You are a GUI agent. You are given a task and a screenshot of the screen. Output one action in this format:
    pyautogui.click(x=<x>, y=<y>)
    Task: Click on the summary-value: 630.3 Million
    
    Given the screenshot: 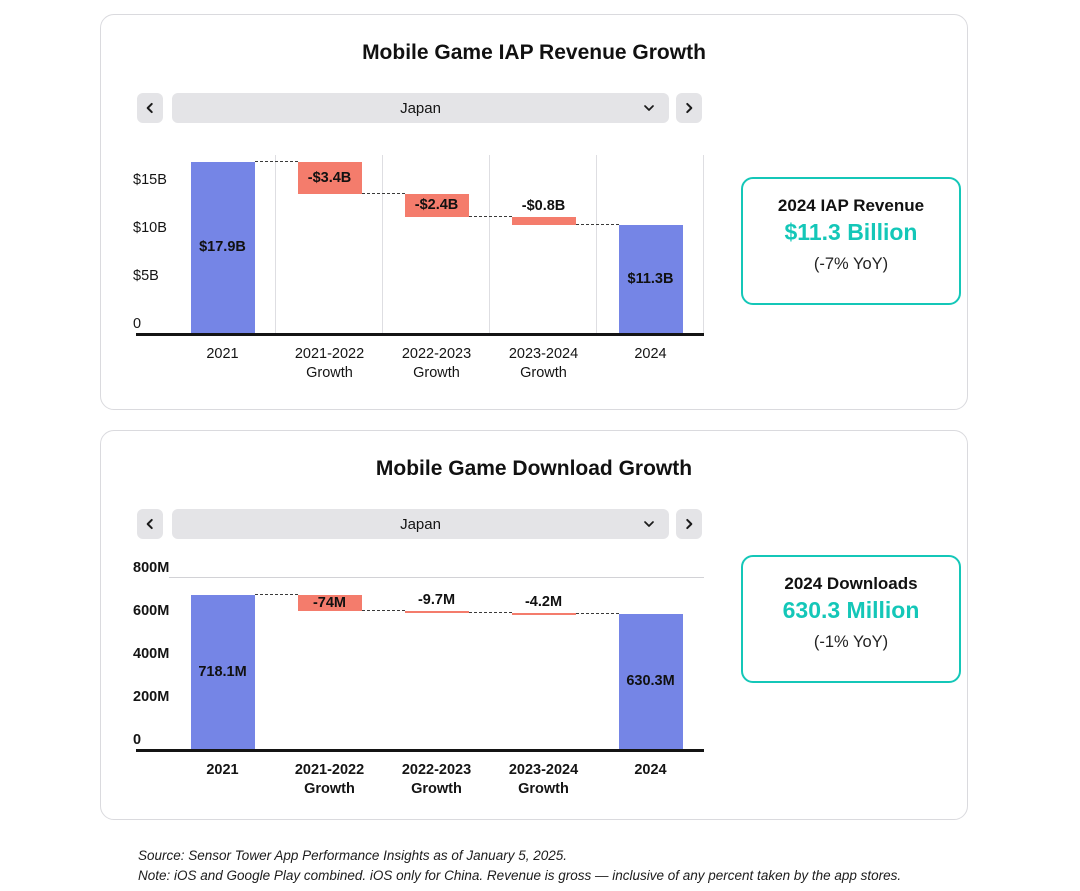 What is the action you would take?
    pyautogui.click(x=851, y=610)
    